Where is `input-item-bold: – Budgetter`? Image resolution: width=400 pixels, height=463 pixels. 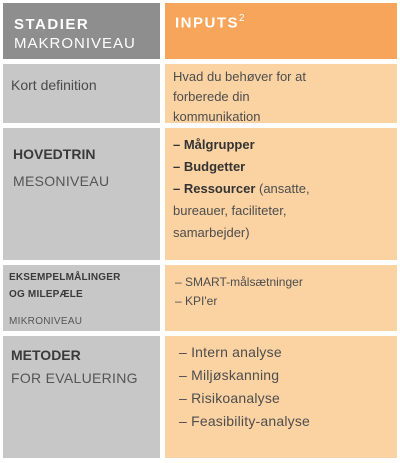
input-item-bold: – Budgetter is located at coordinates (209, 166).